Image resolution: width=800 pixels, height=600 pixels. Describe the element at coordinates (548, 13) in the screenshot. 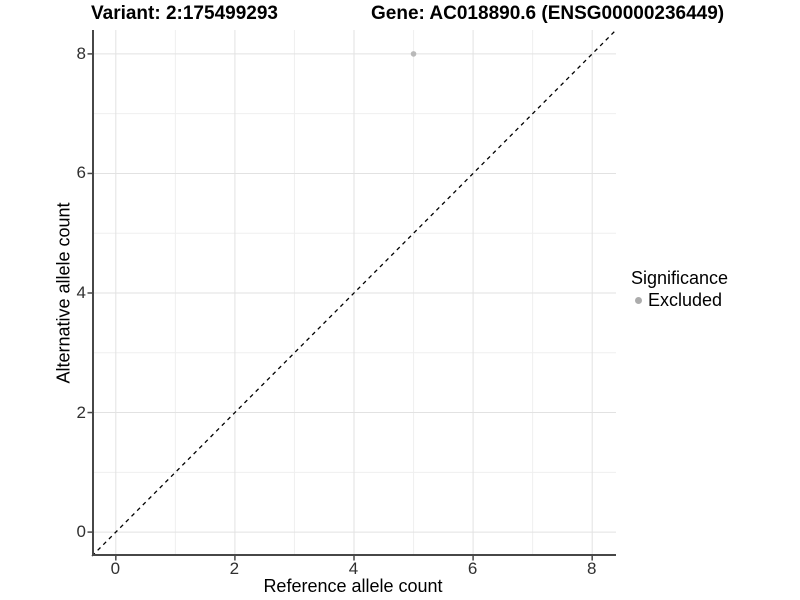

I see `plot-title-gene: Gene: AC018890.6 (ENSG00000236449)` at that location.